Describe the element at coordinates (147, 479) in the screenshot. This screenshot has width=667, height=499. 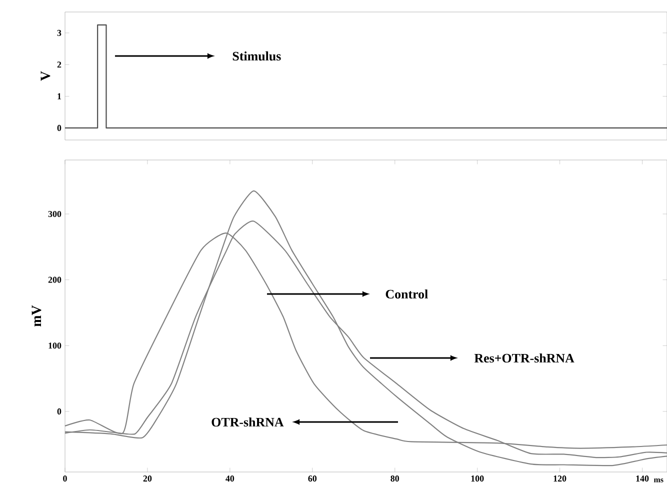
I see `x-tick-label: 20` at that location.